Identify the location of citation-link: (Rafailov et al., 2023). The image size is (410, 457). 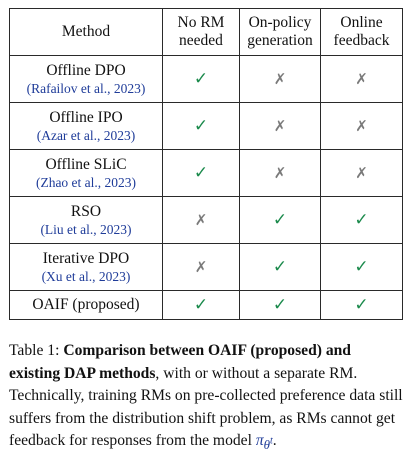
(86, 88).